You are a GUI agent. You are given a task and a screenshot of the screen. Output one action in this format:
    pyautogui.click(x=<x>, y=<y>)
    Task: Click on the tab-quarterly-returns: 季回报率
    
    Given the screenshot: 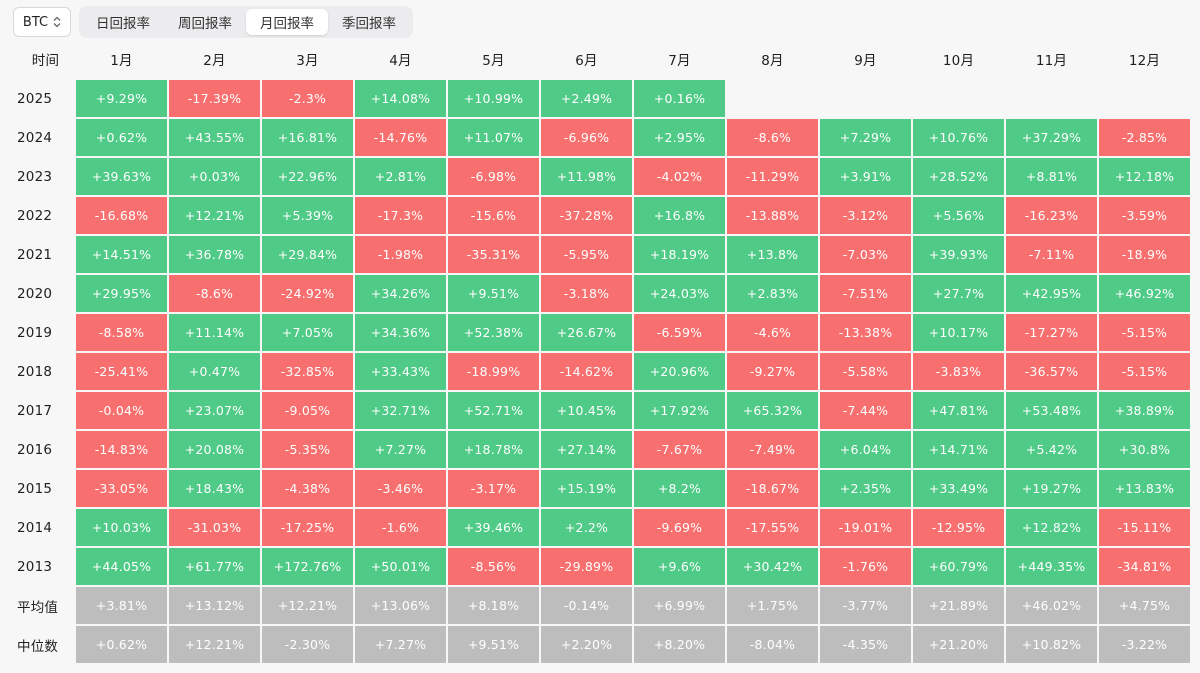 What is the action you would take?
    pyautogui.click(x=369, y=24)
    